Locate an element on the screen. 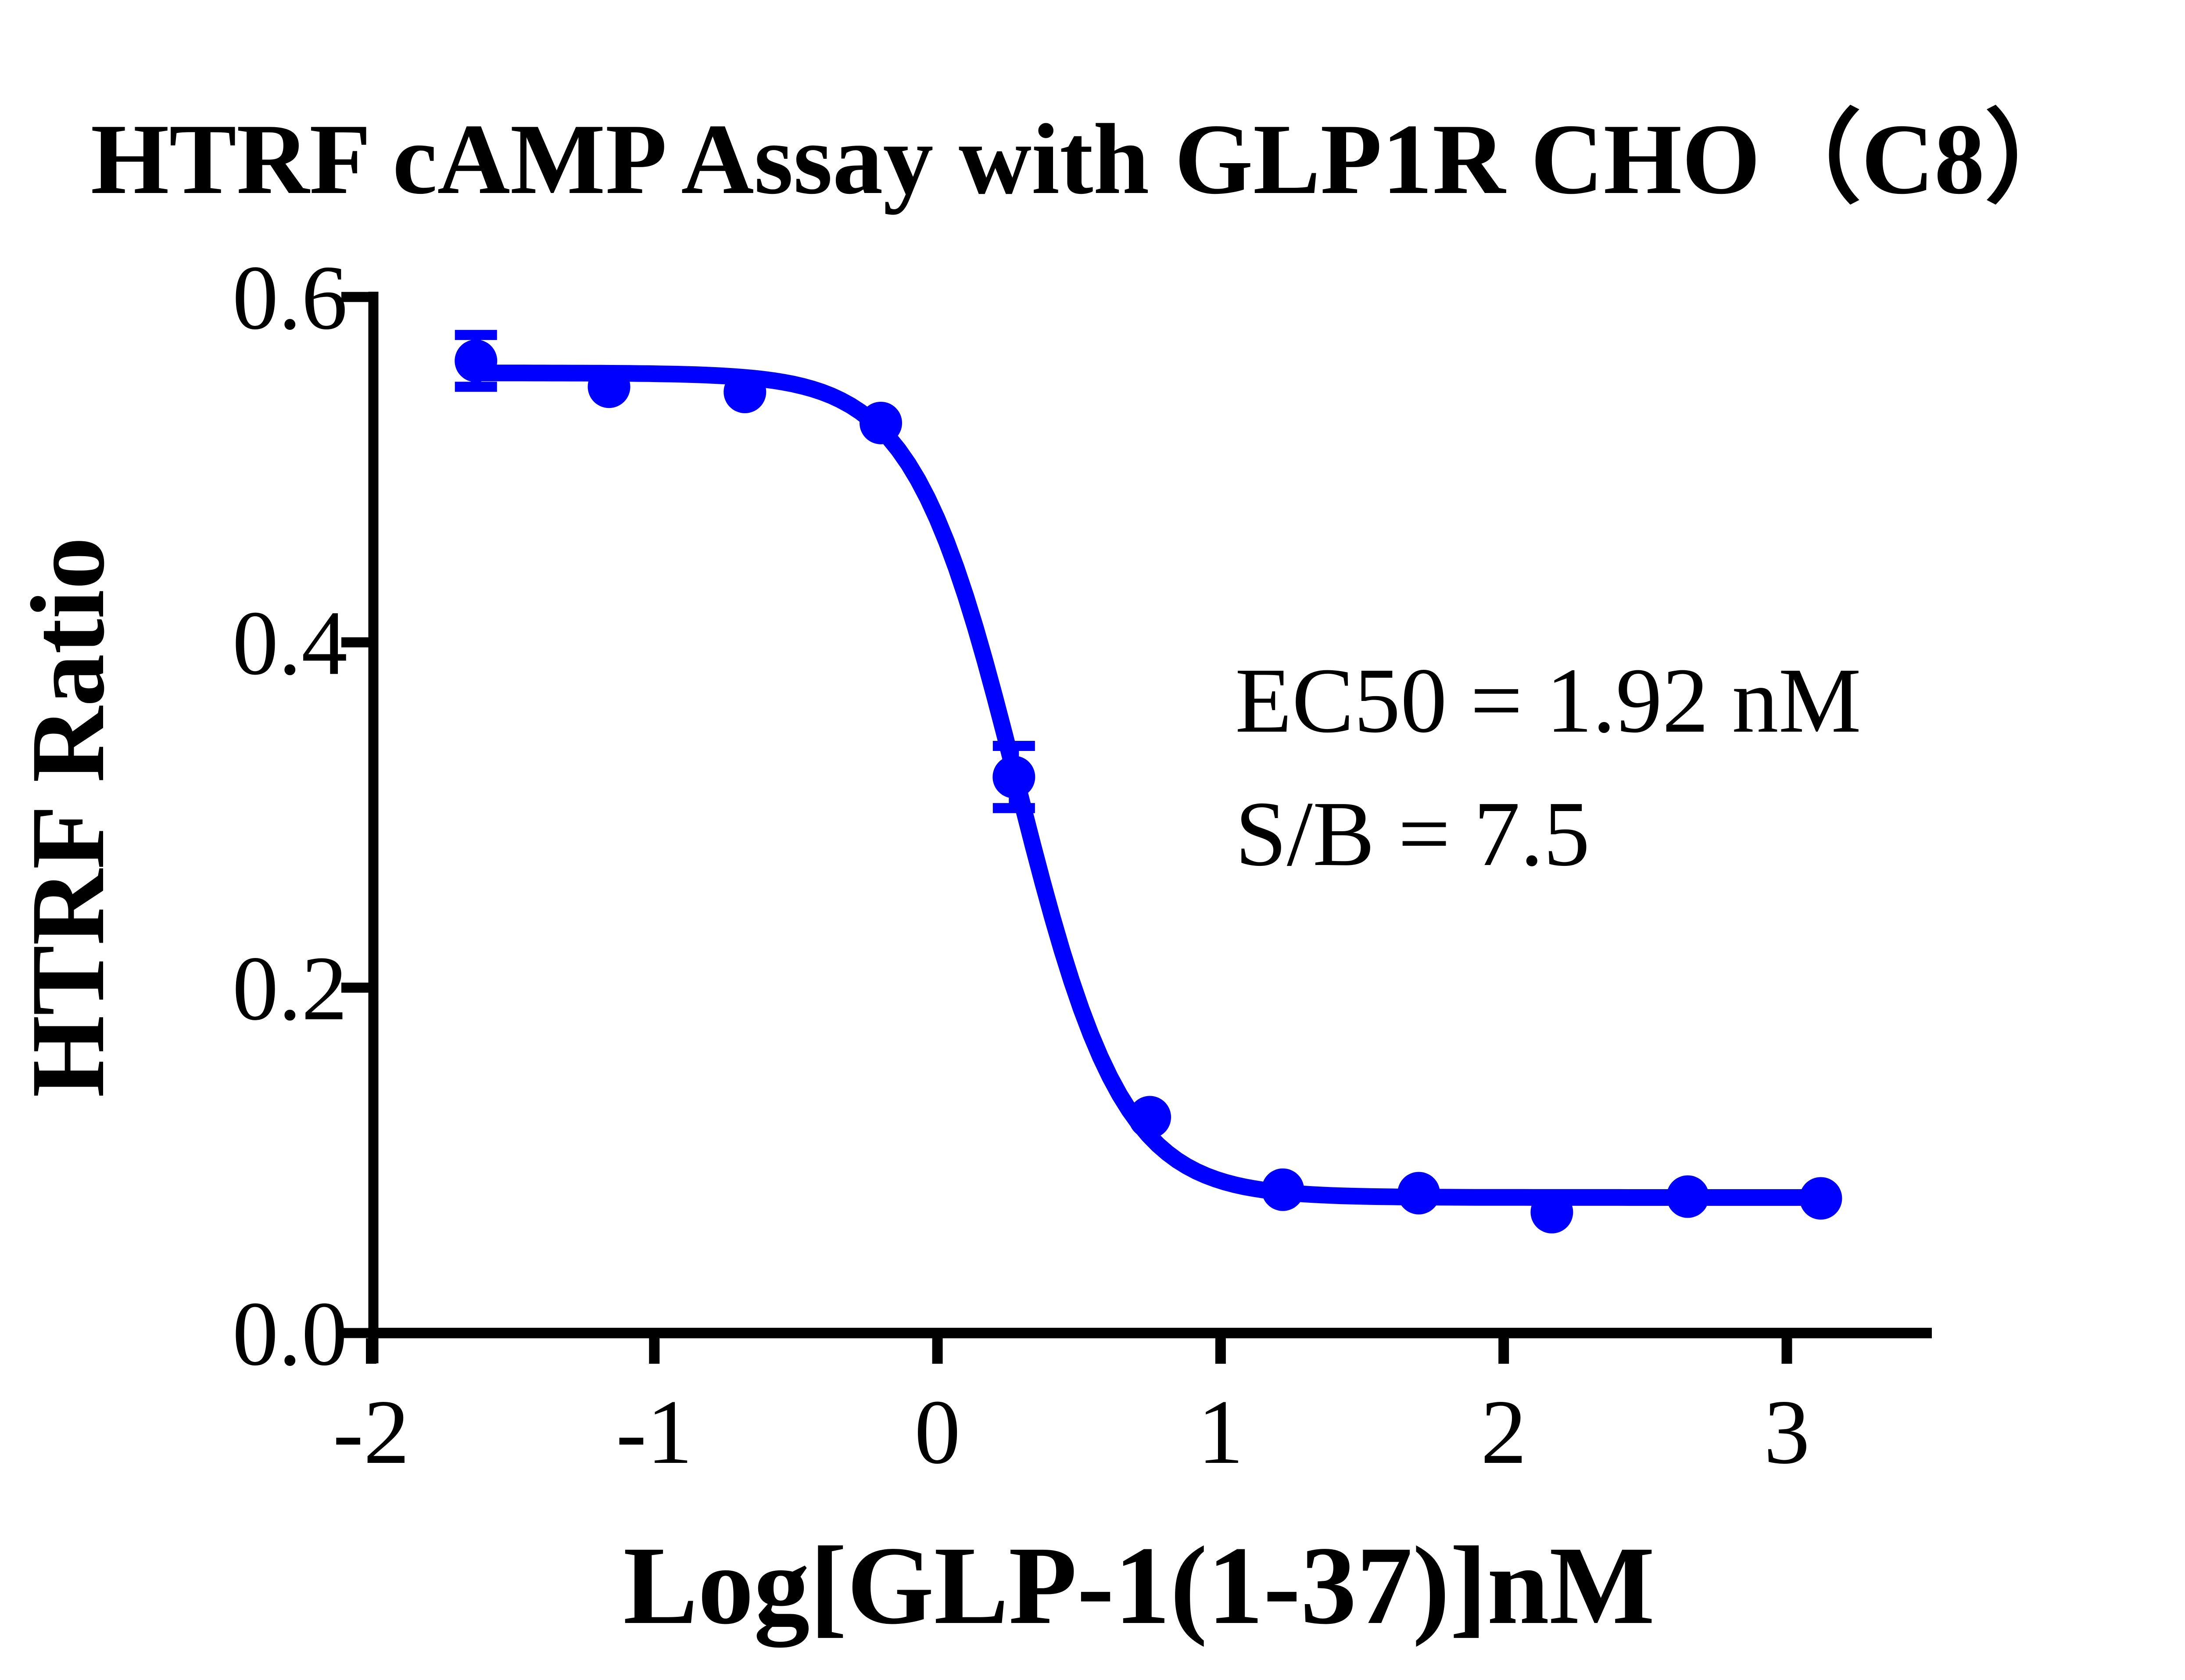 Image resolution: width=2185 pixels, height=1680 pixels. x-tick-label: -2 is located at coordinates (371, 1432).